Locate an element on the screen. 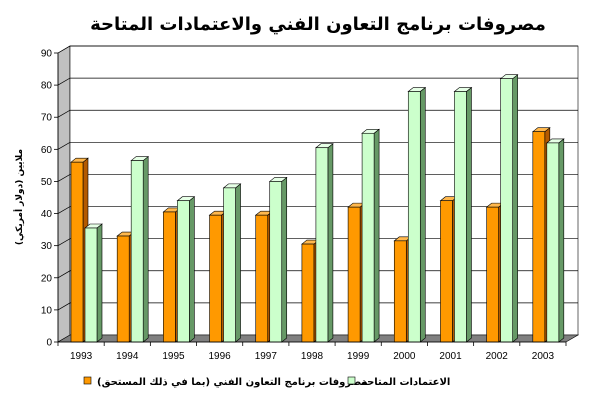  bar-available-credits-1997 is located at coordinates (278, 259).